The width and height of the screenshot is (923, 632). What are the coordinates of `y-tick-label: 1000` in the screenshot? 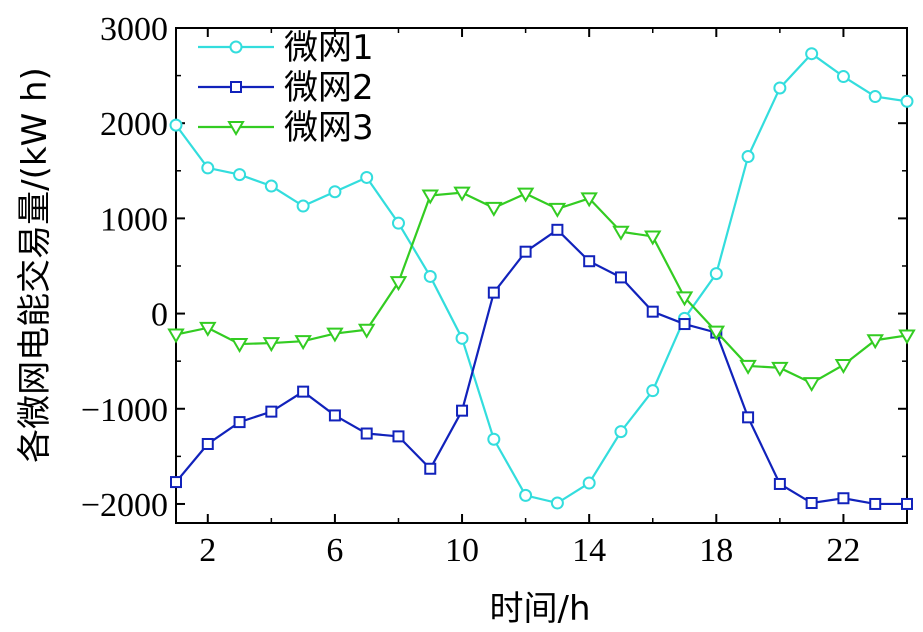 It's located at (134, 219).